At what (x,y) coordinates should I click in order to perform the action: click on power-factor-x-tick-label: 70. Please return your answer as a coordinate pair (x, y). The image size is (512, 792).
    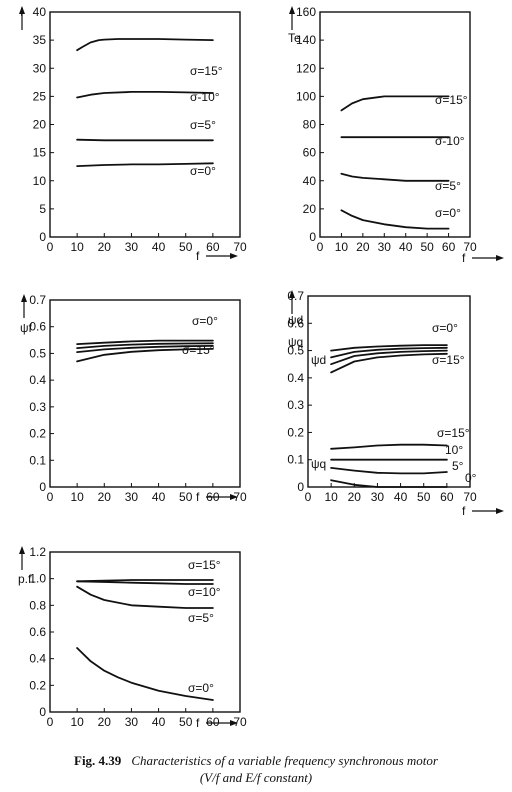
    Looking at the image, I should click on (240, 722).